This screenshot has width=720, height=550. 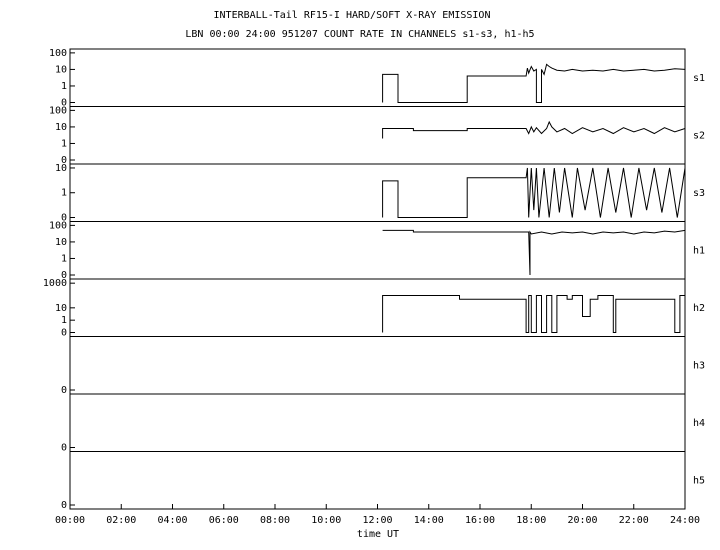 What do you see at coordinates (531, 520) in the screenshot?
I see `x-tick-label: 18:00` at bounding box center [531, 520].